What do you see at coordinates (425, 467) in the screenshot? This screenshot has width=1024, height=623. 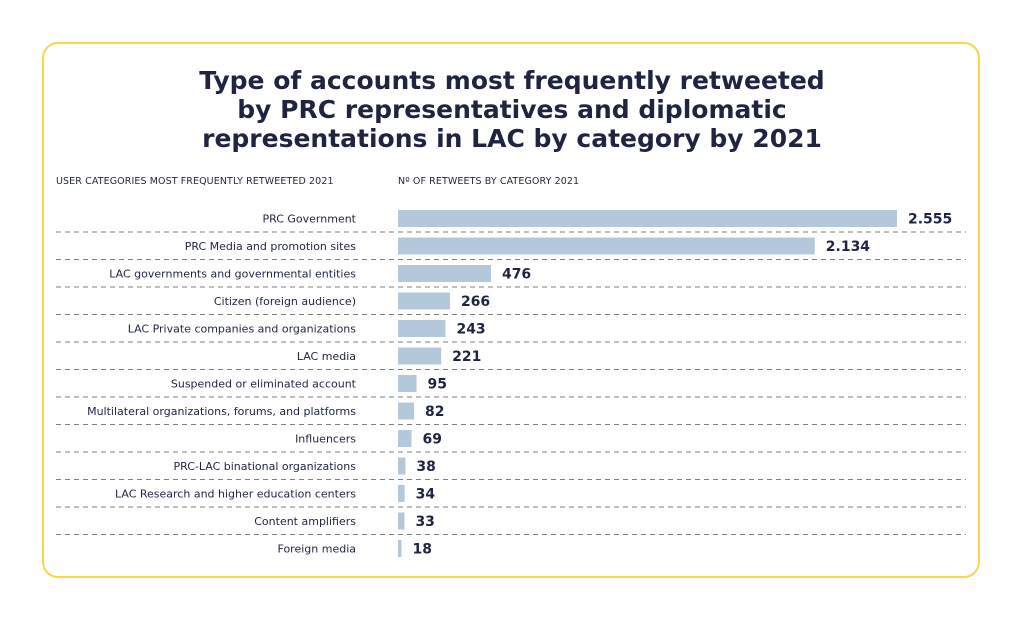 I see `value-label: 38` at bounding box center [425, 467].